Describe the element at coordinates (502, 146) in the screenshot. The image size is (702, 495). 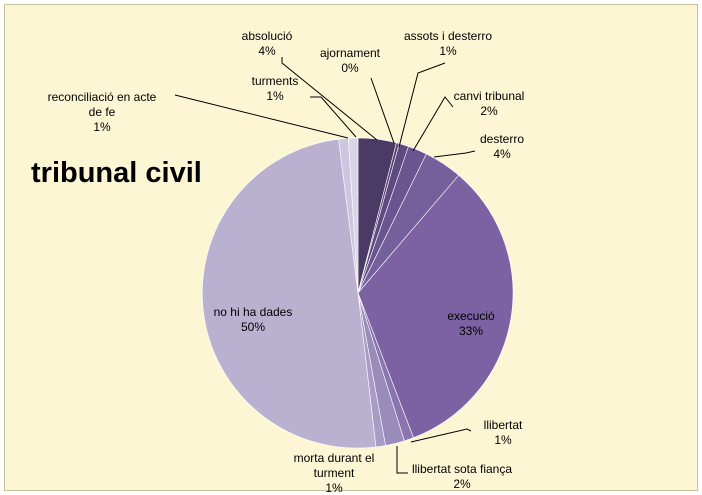
I see `slice-label: desterro 4%` at that location.